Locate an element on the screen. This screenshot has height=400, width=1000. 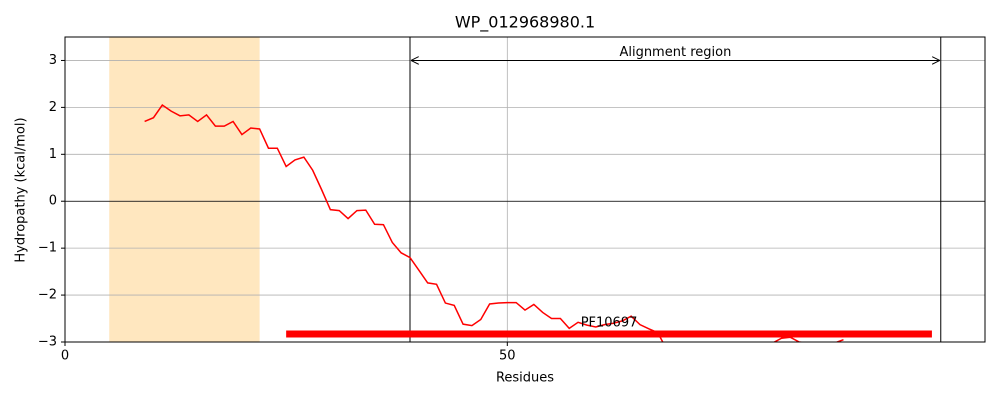
shaded-region is located at coordinates (184, 189).